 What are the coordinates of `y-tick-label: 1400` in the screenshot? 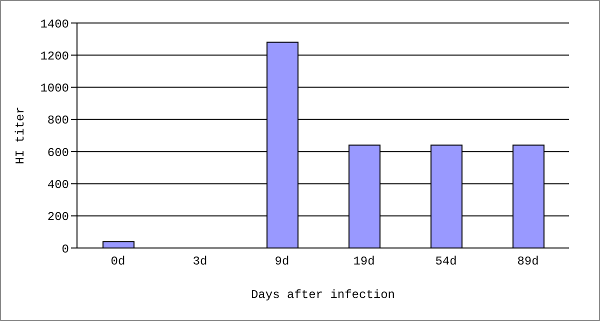 It's located at (54, 24).